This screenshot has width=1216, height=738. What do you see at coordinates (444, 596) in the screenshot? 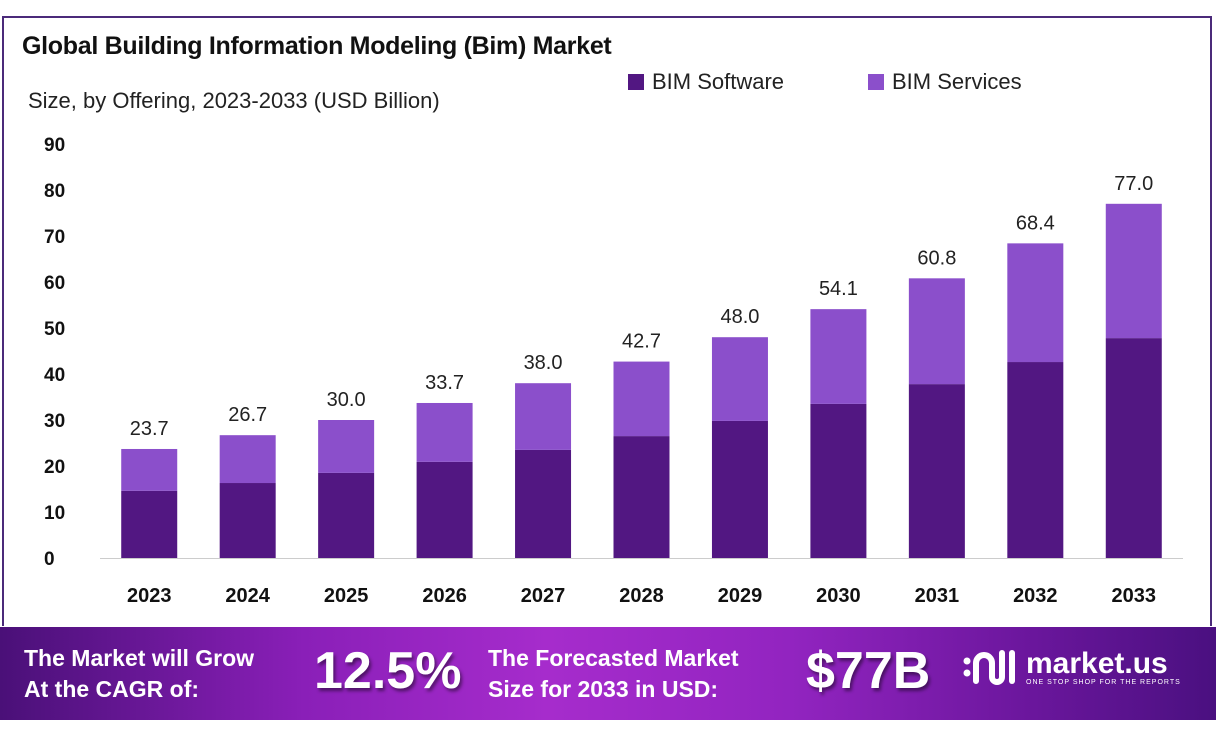
I see `x-tick-label: 2026` at bounding box center [444, 596].